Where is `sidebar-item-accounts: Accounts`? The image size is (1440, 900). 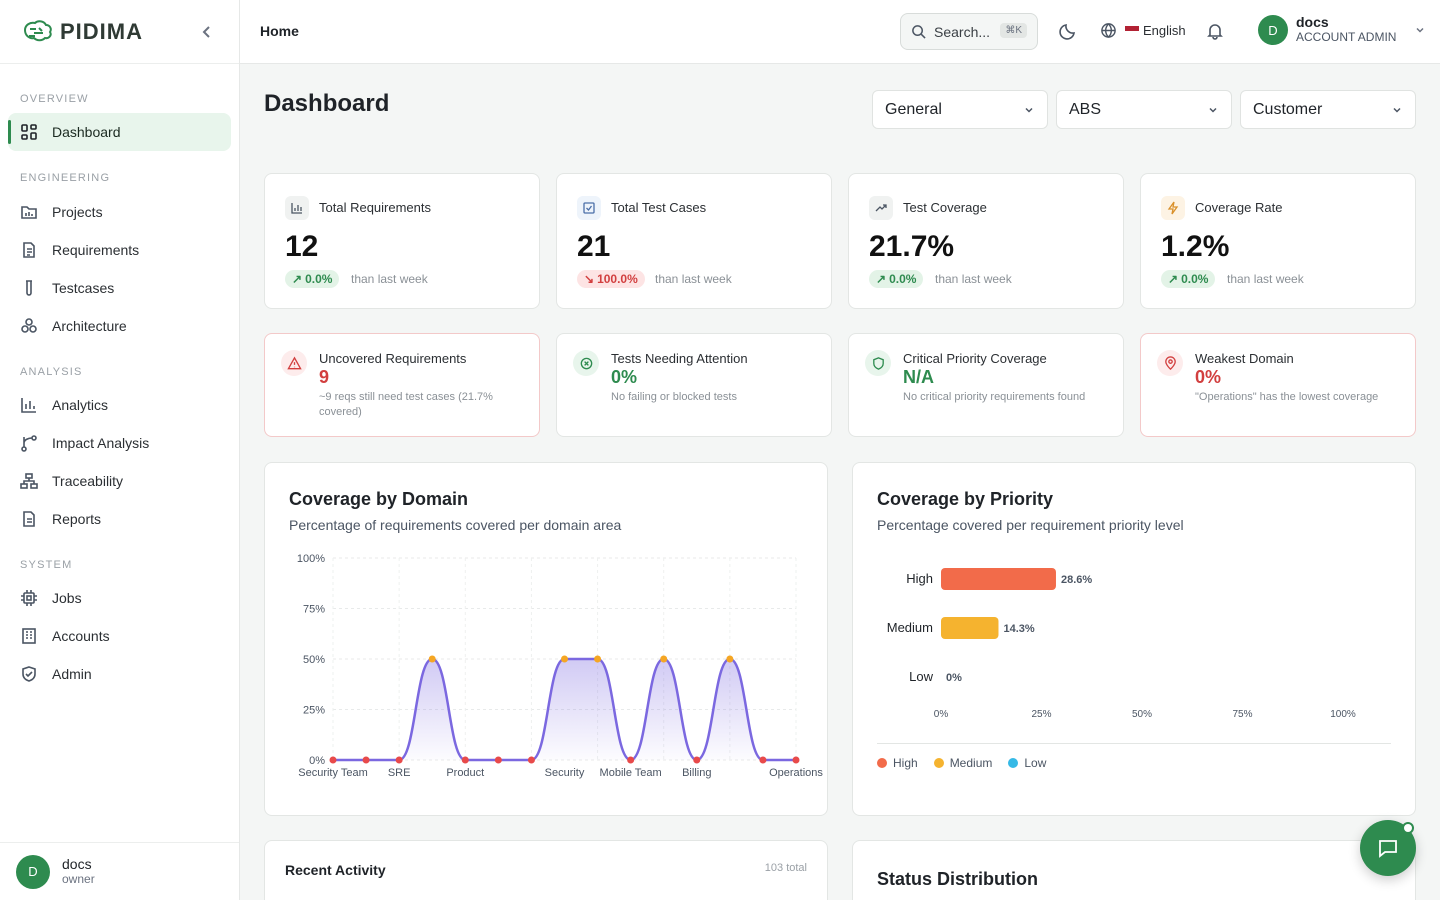 sidebar-item-accounts: Accounts is located at coordinates (119, 636).